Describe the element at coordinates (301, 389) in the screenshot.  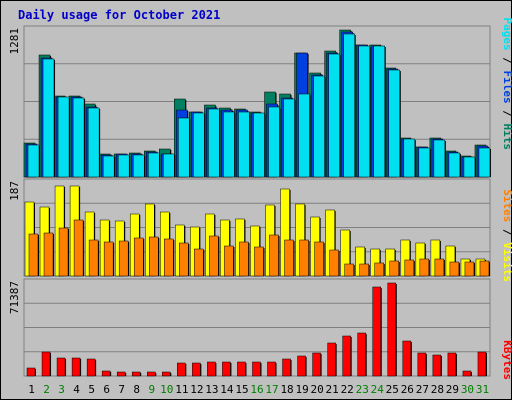
I see `day-label-19: 19` at that location.